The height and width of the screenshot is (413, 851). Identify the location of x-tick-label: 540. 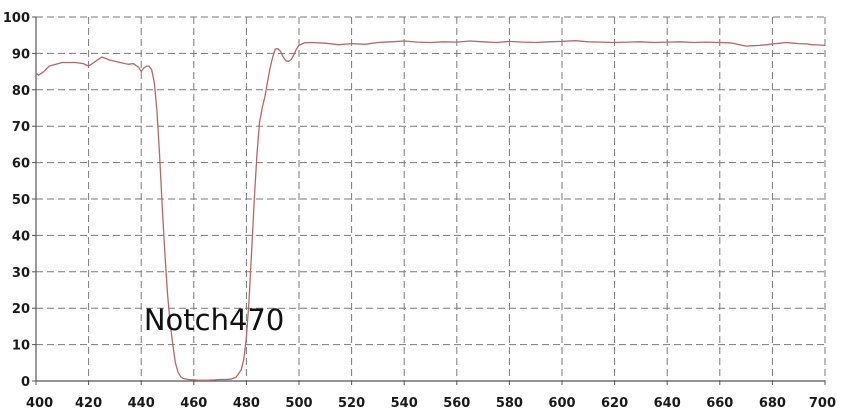
(404, 403).